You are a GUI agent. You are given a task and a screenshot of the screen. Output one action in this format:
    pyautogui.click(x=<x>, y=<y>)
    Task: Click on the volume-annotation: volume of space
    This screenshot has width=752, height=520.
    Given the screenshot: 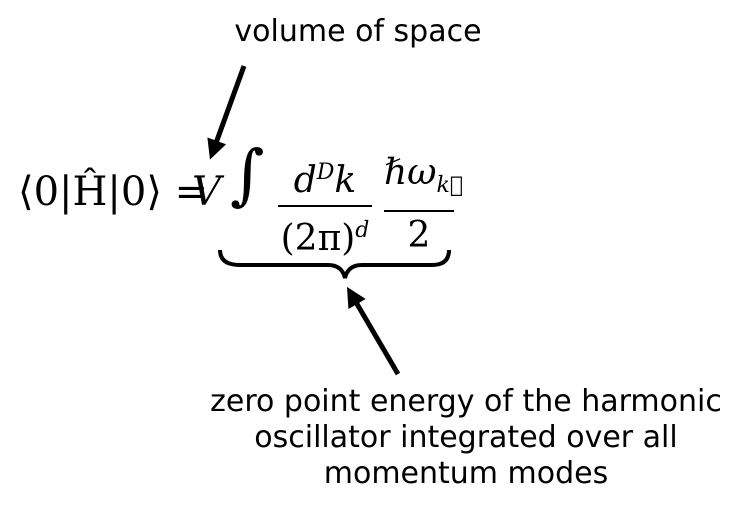 What is the action you would take?
    pyautogui.click(x=358, y=31)
    